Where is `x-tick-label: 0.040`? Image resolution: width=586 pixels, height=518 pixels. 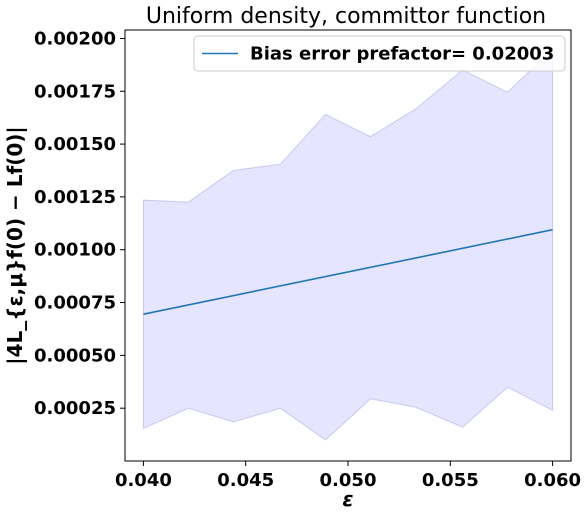 x-tick-label: 0.040 is located at coordinates (143, 480).